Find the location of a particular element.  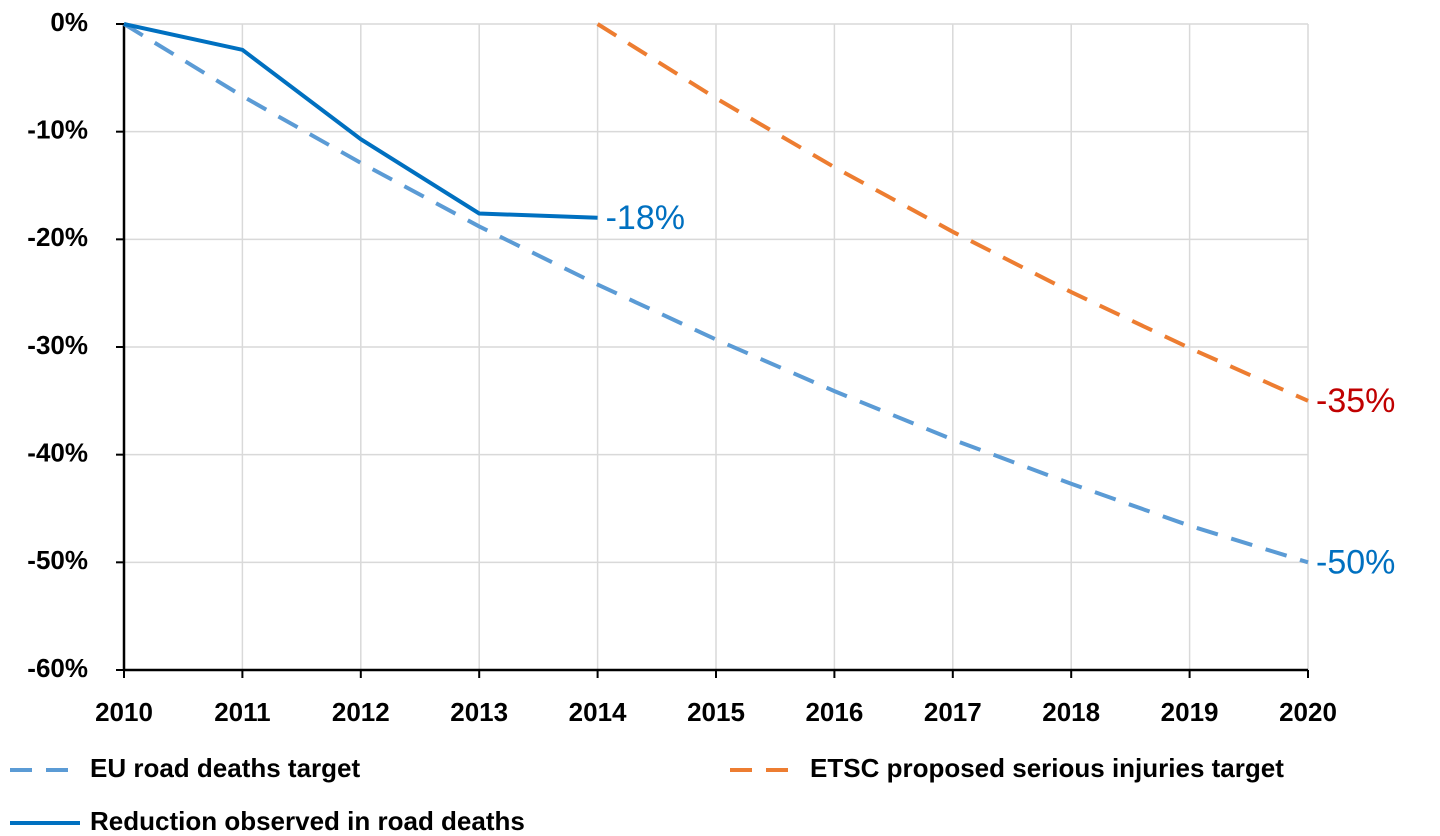

data-label: -50% is located at coordinates (1355, 562).